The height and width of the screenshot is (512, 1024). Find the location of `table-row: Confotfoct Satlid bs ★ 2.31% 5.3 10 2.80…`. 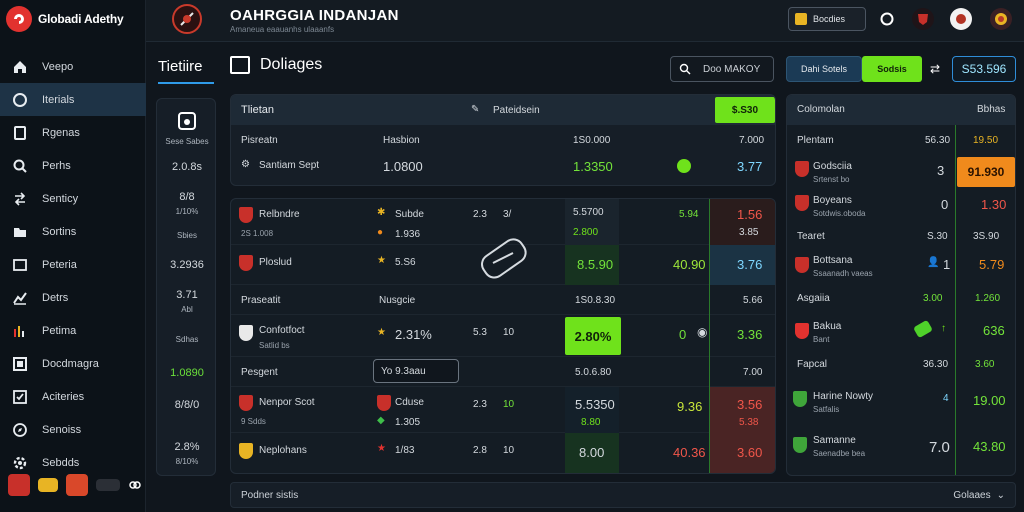

table-row: Confotfoct Satlid bs ★ 2.31% 5.3 10 2.80… is located at coordinates (503, 336).